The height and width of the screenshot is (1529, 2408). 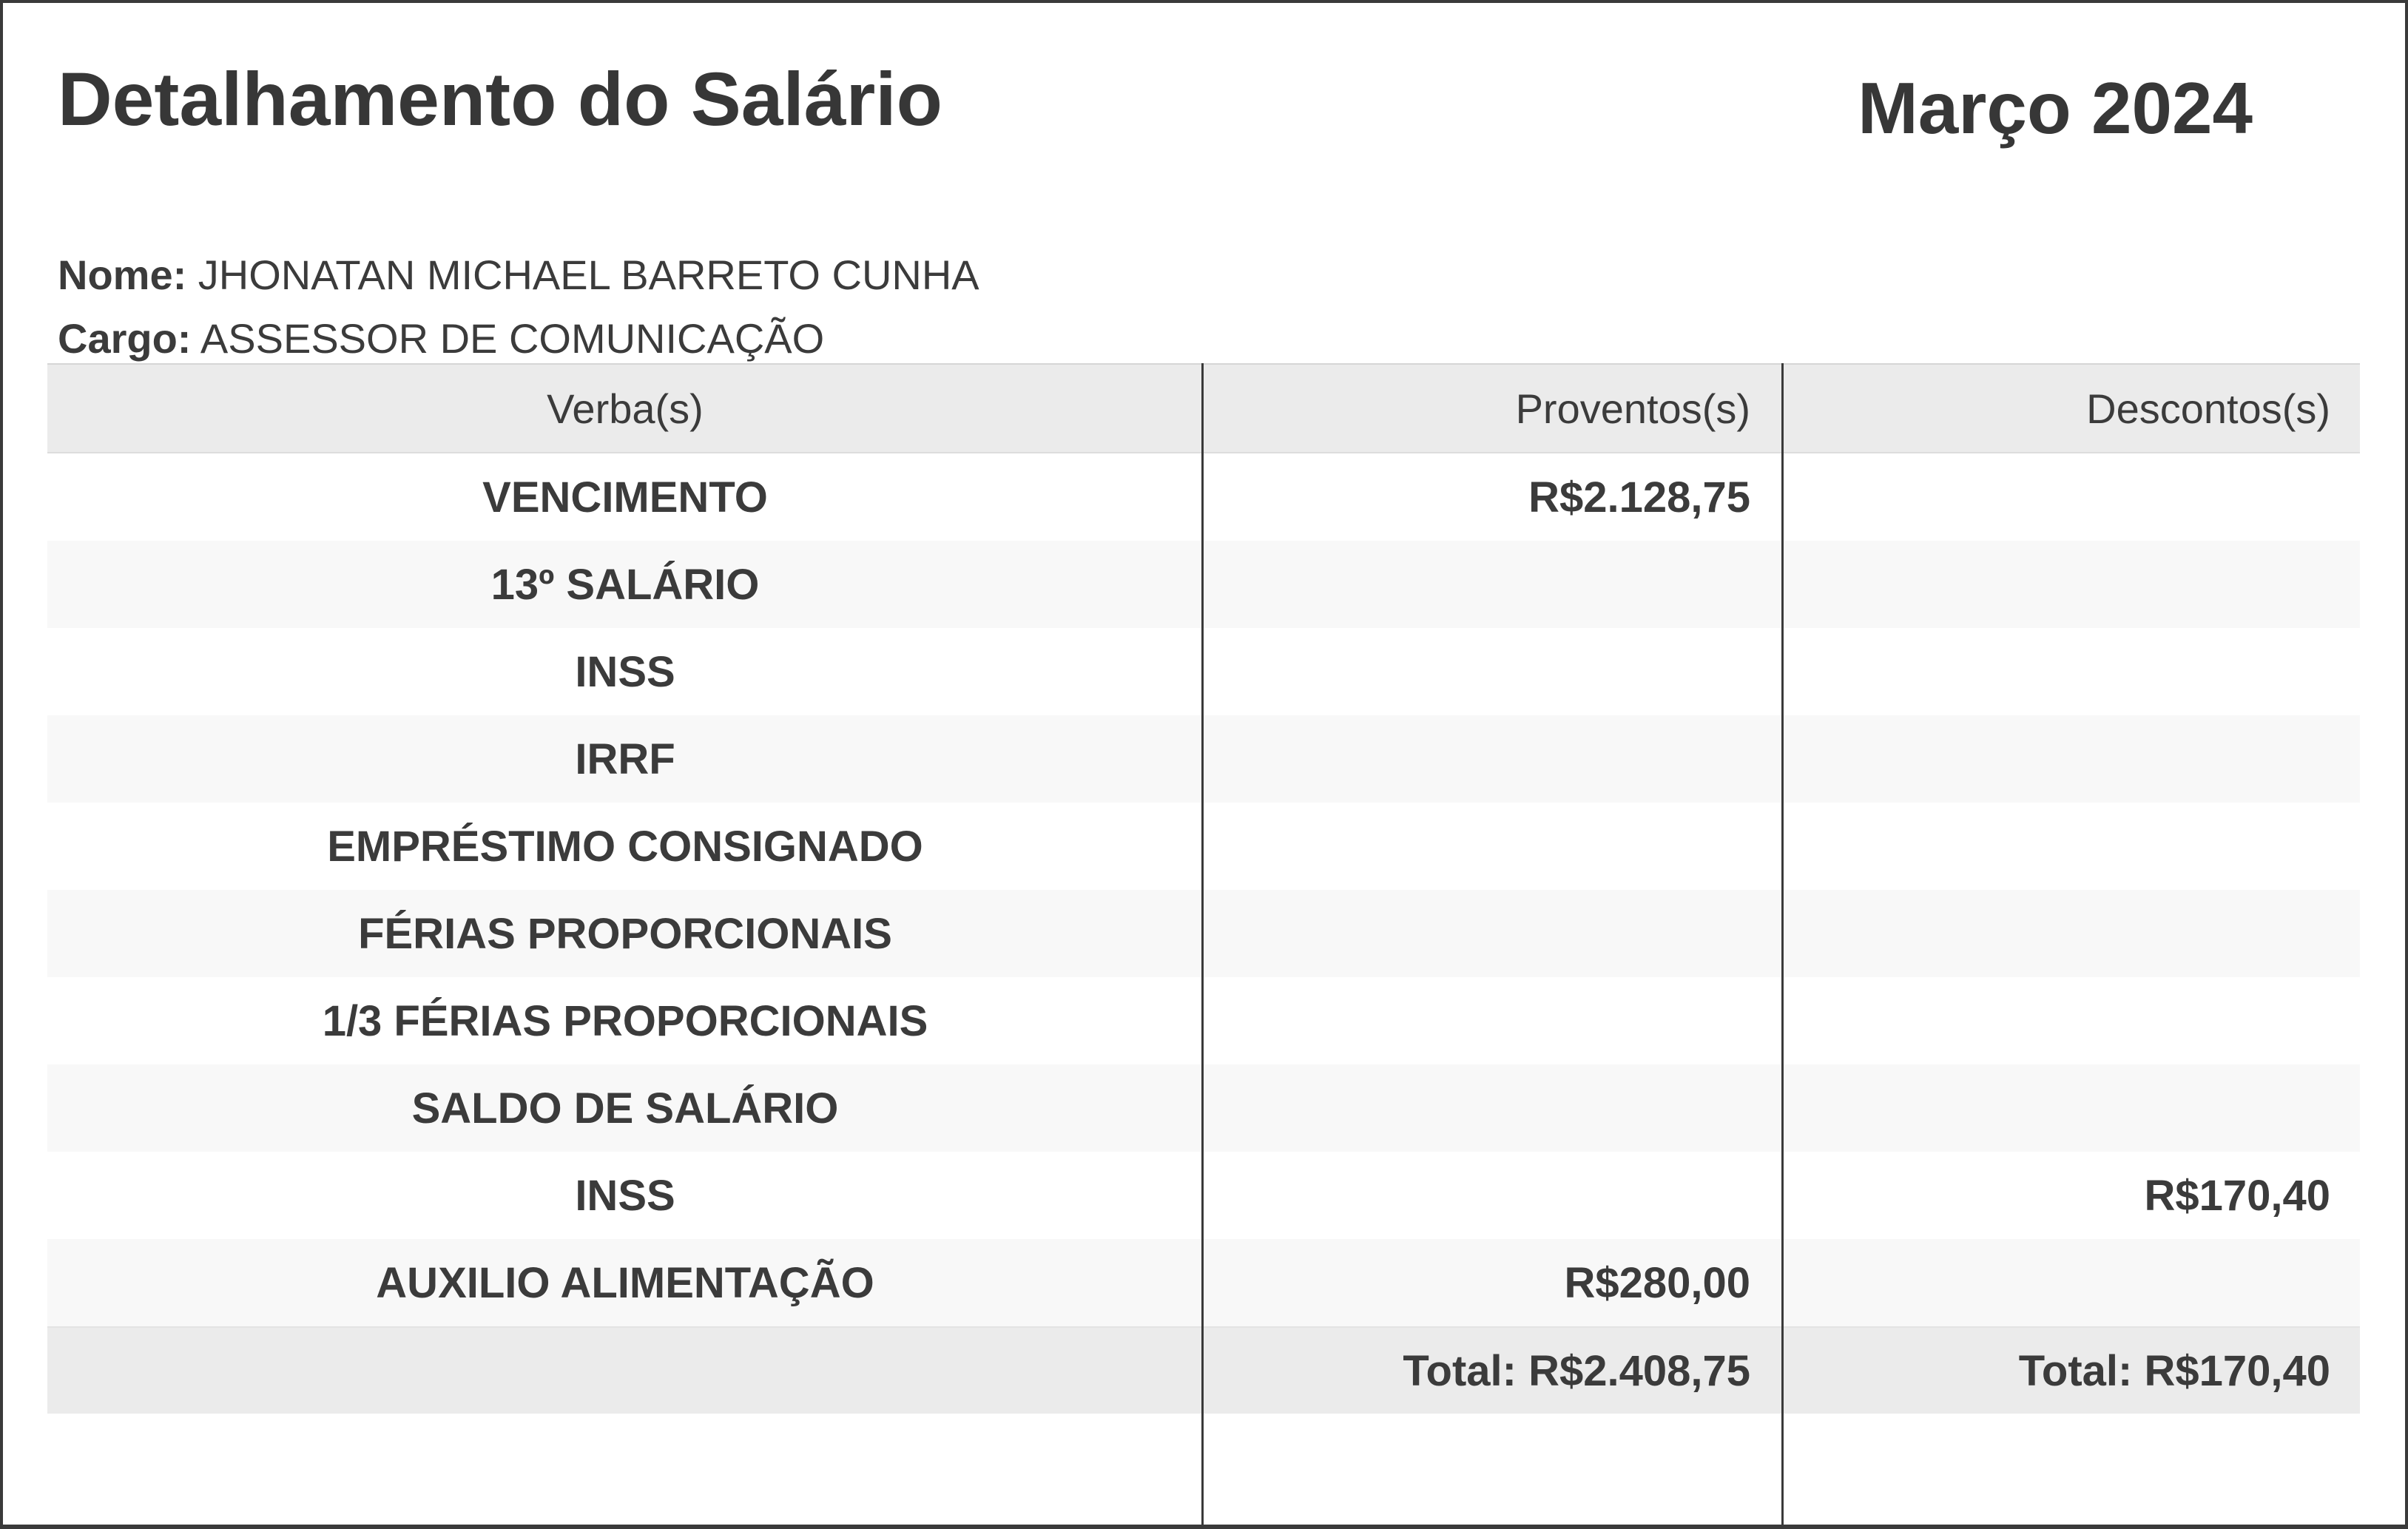 I want to click on role-label: Cargo:, so click(x=125, y=338).